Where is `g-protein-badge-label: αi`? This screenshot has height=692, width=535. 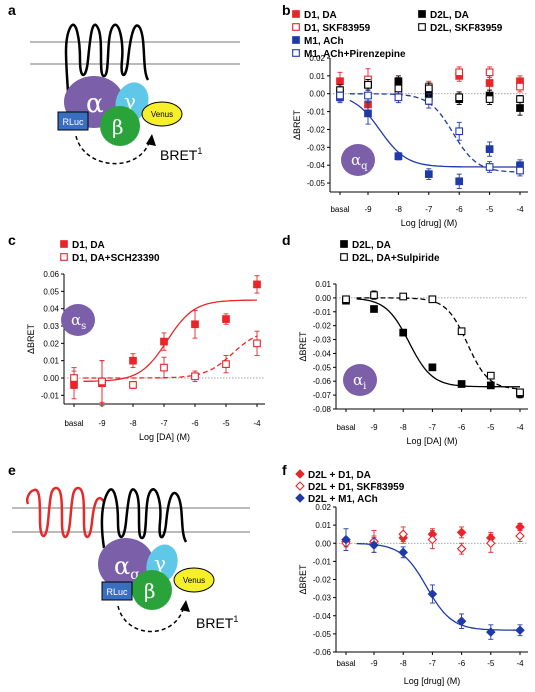
g-protein-badge-label: αi is located at coordinates (359, 381).